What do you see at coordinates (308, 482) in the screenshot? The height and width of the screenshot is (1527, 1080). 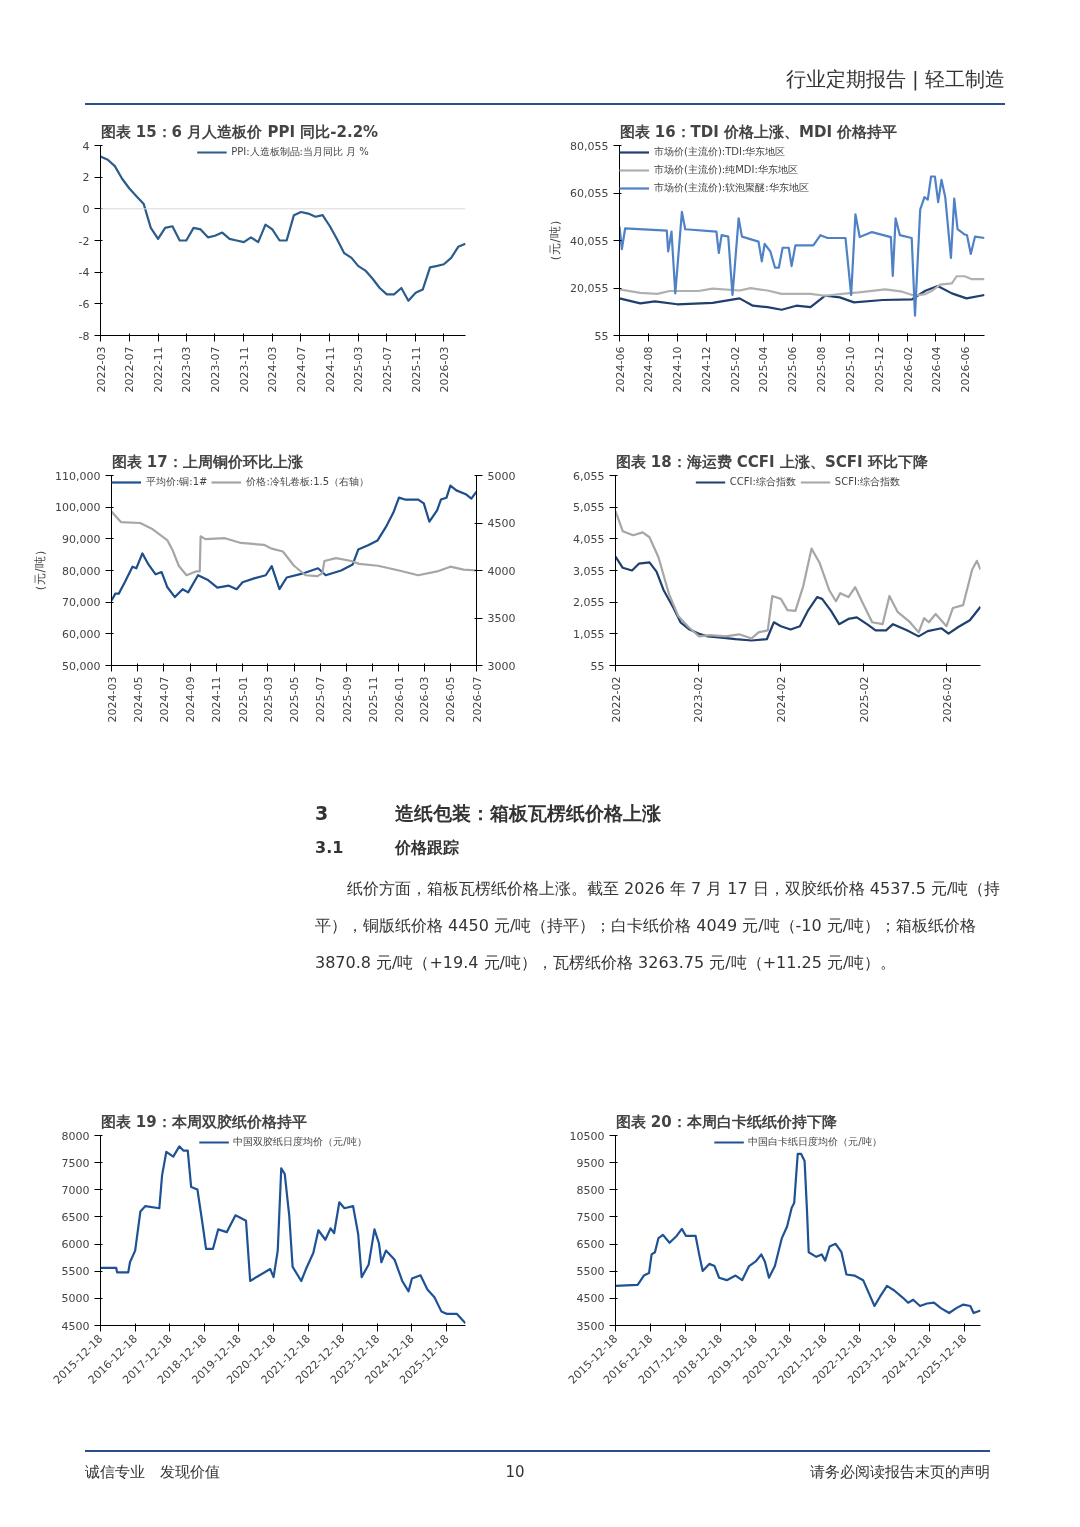 I see `legend-label: 价格:冷轧卷板:1.5（右轴）` at bounding box center [308, 482].